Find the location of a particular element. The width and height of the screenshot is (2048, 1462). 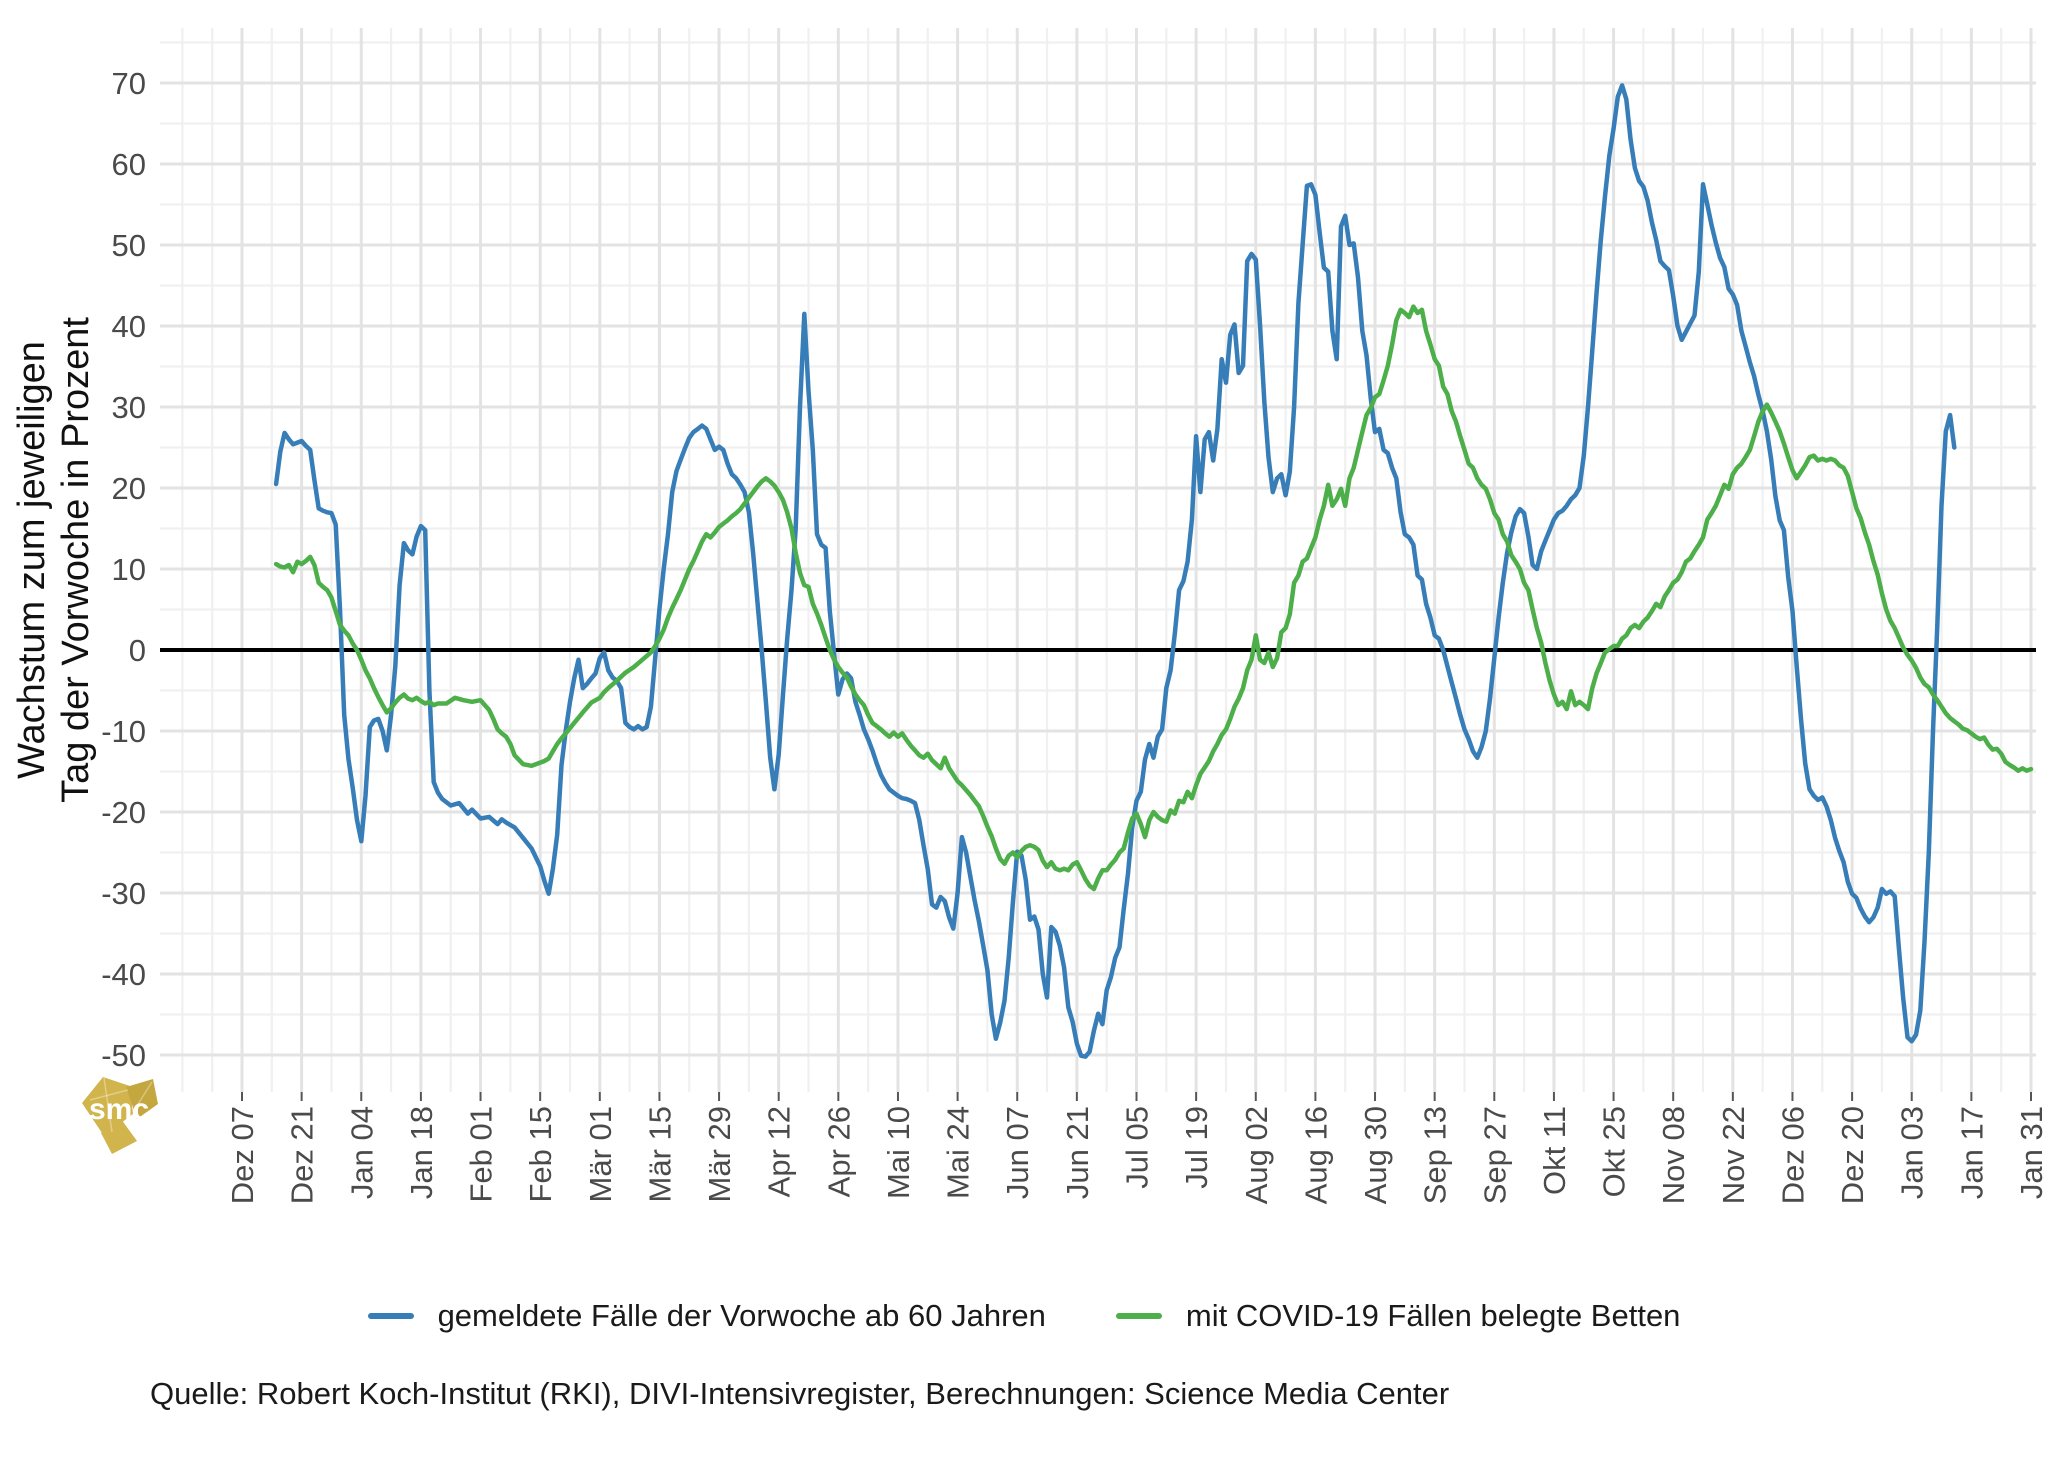

x-tick-label: Dez 07 is located at coordinates (242, 1155).